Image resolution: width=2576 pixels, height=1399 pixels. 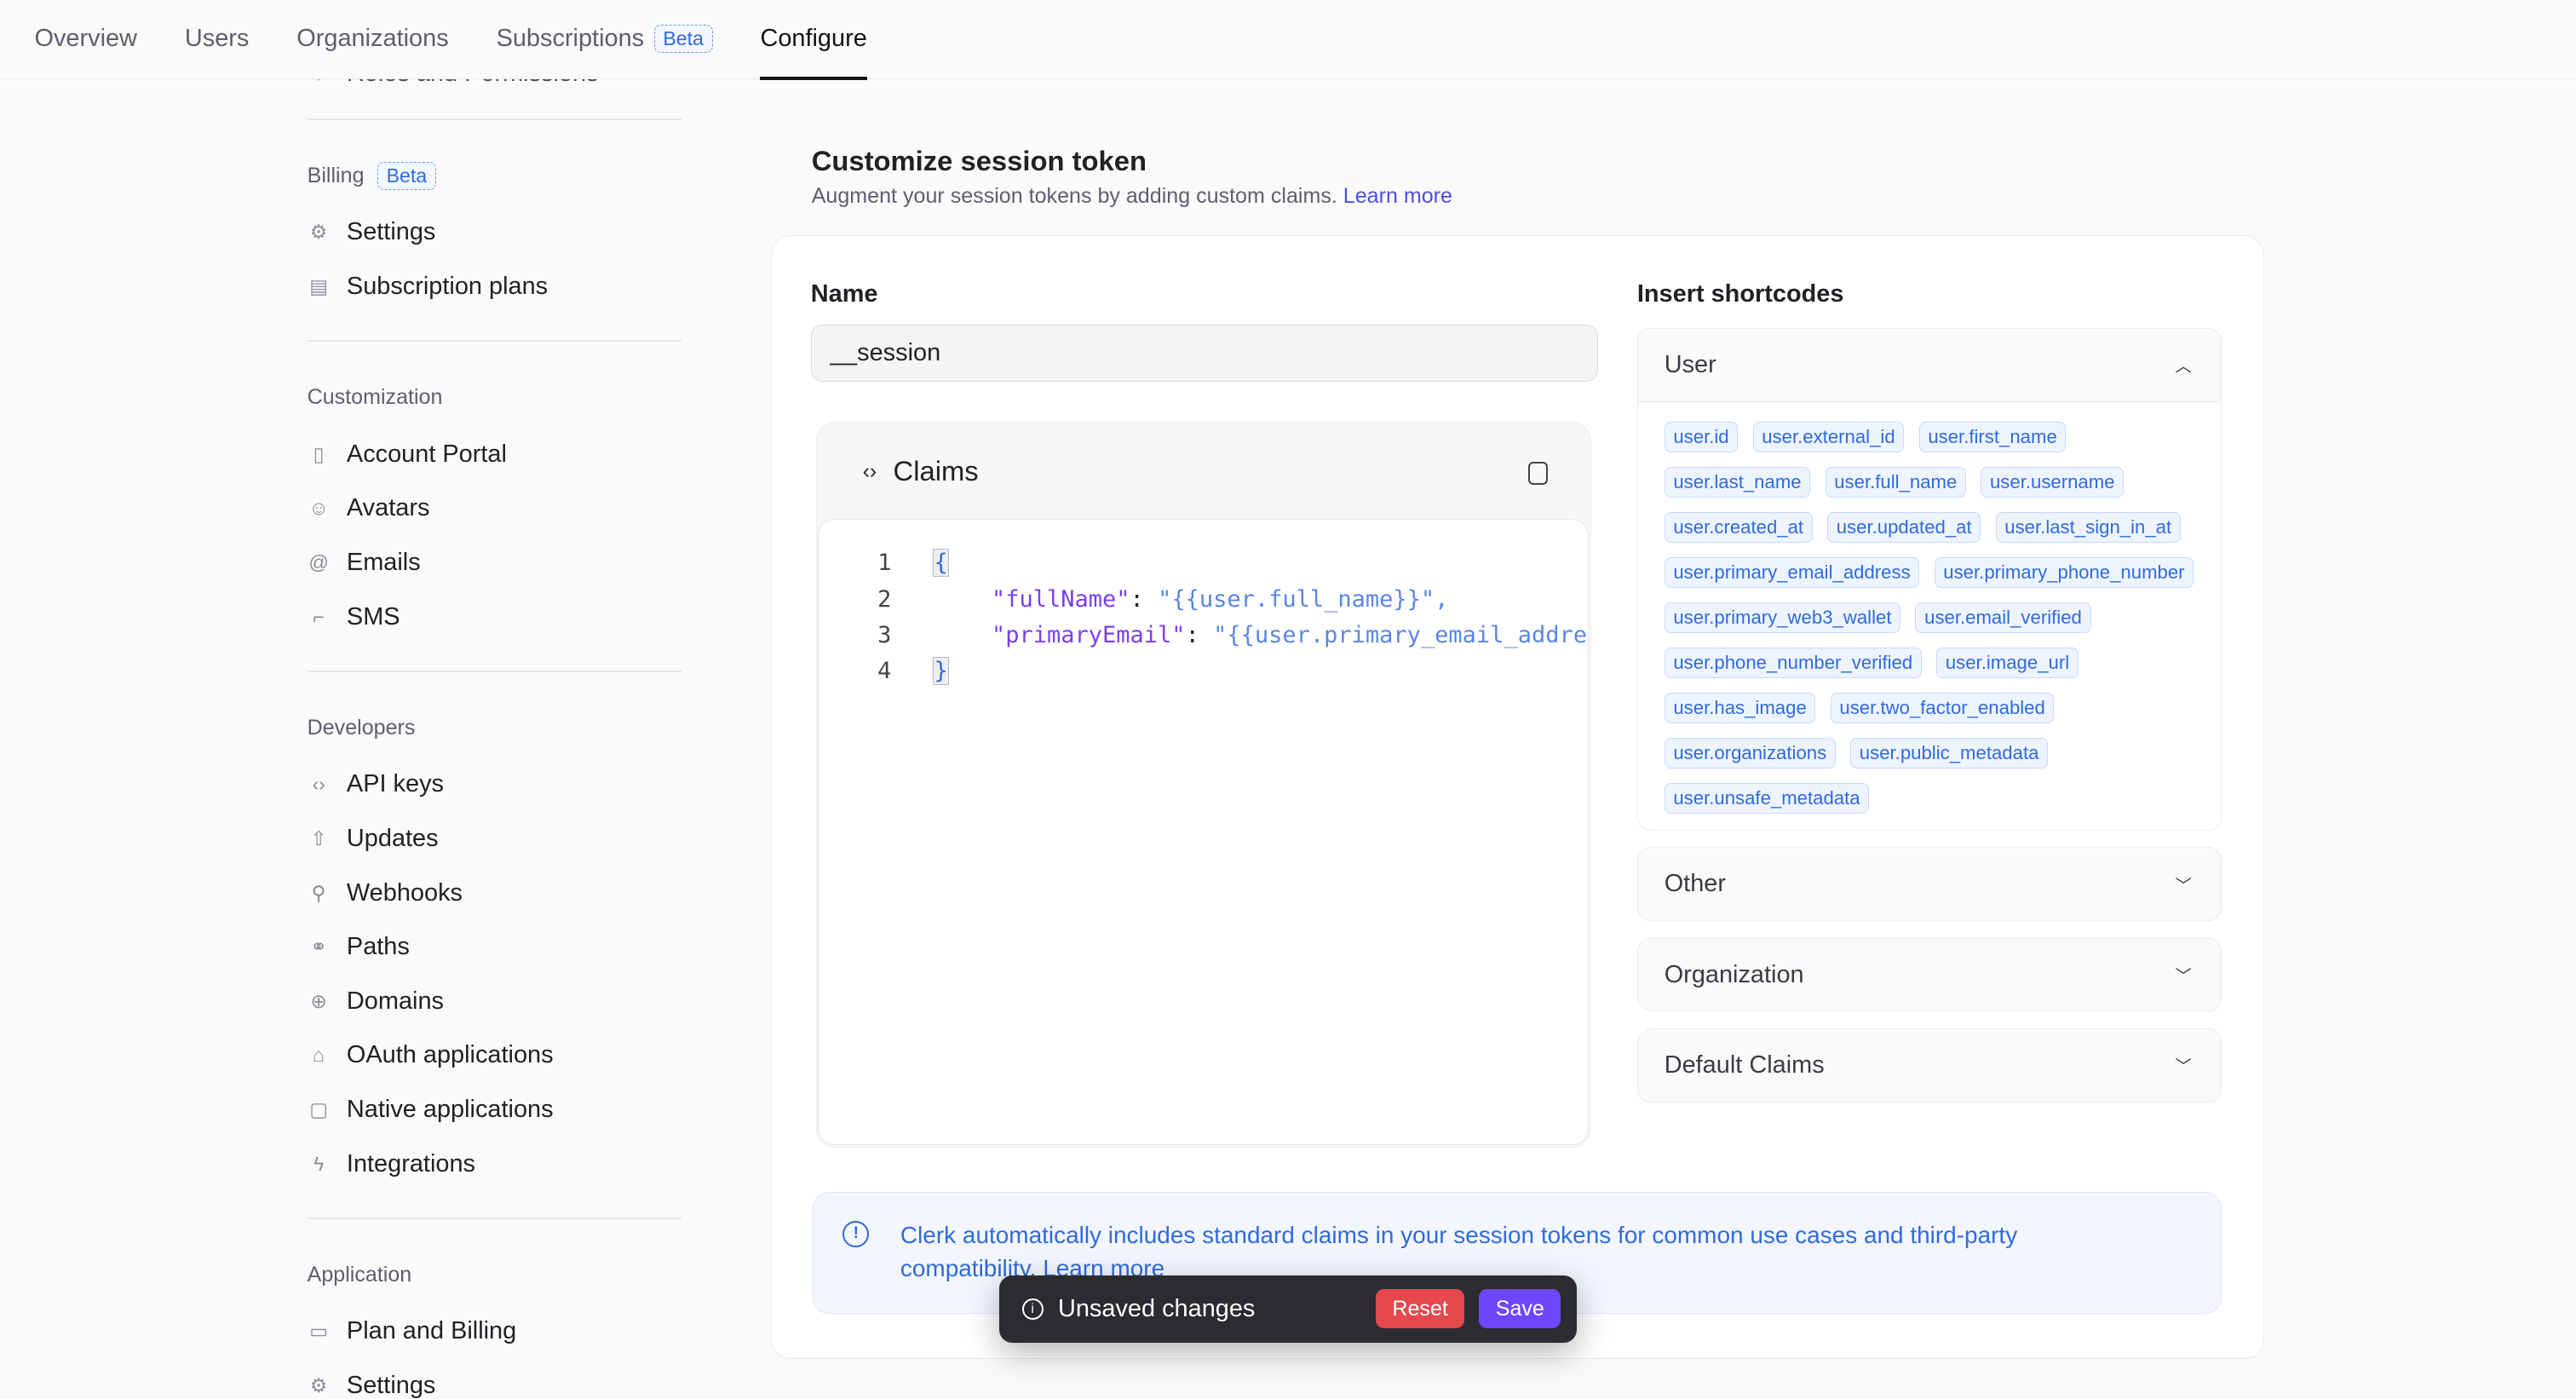 I want to click on sidebar-item: ⊕ Domains, so click(x=495, y=1002).